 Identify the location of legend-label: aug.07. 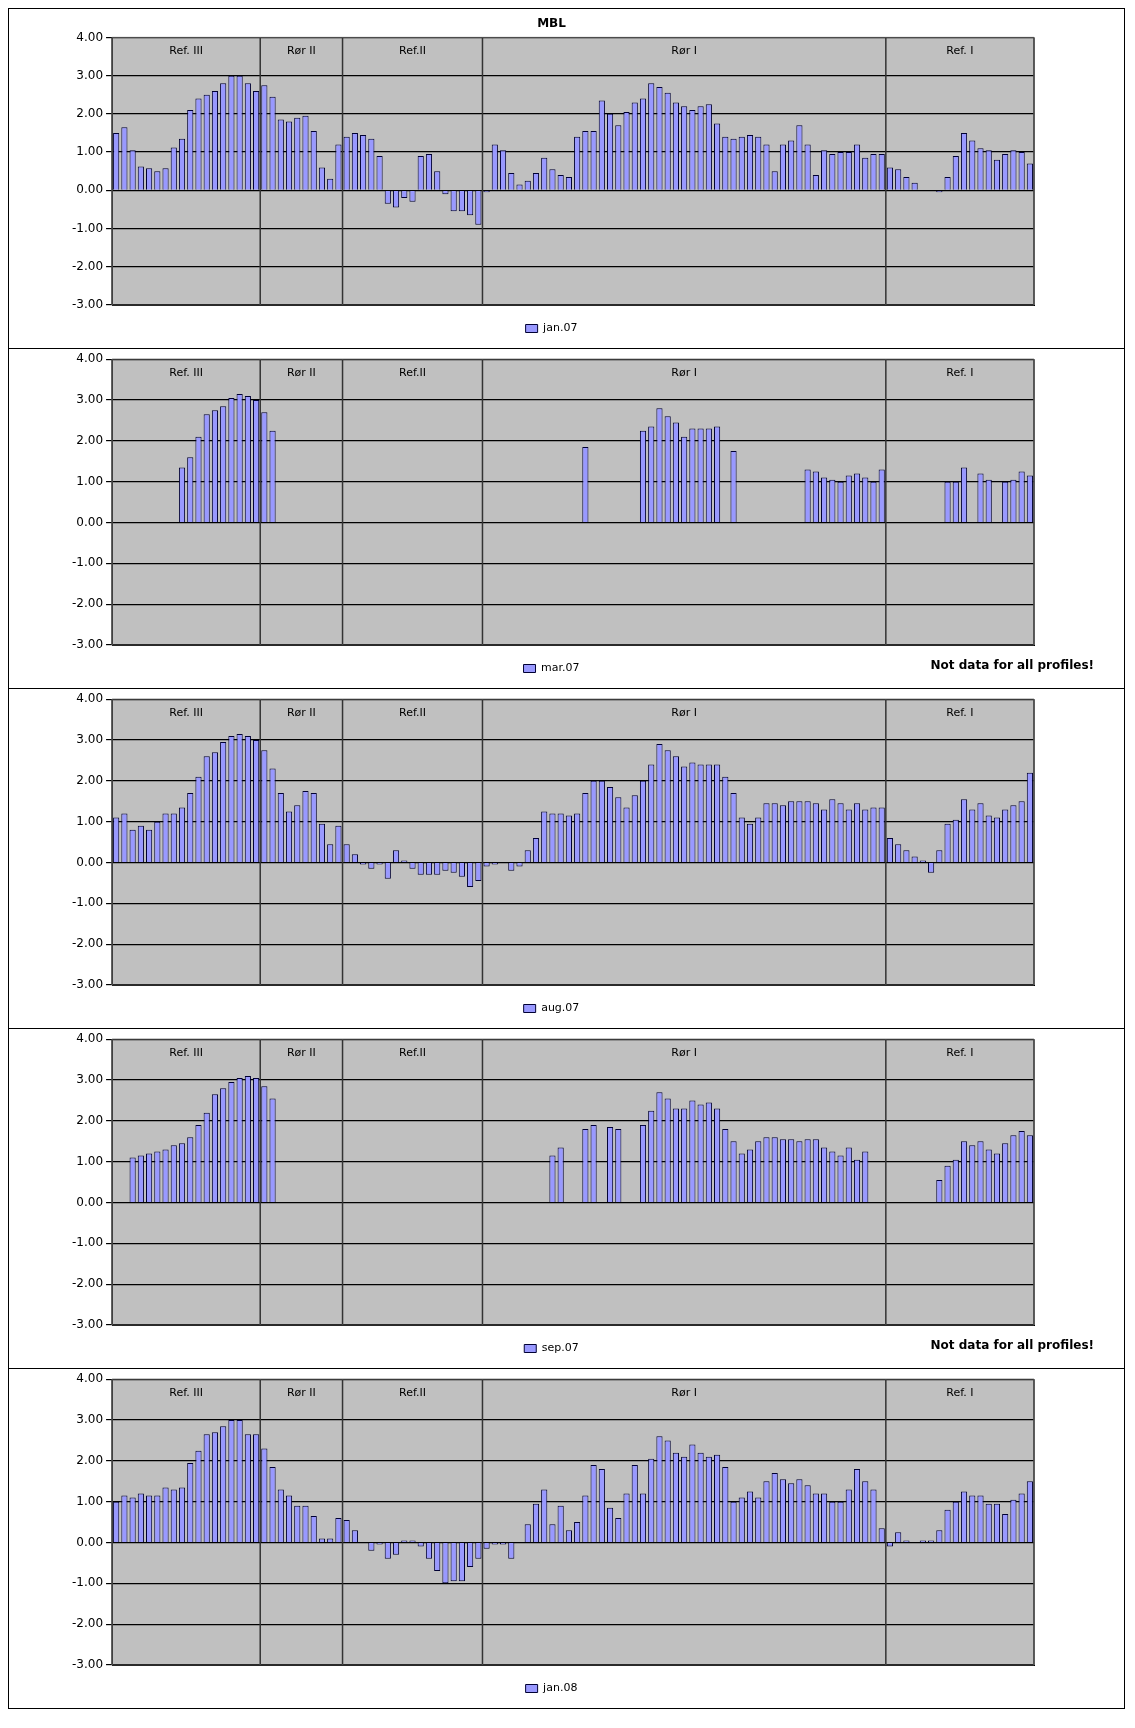
(560, 1008).